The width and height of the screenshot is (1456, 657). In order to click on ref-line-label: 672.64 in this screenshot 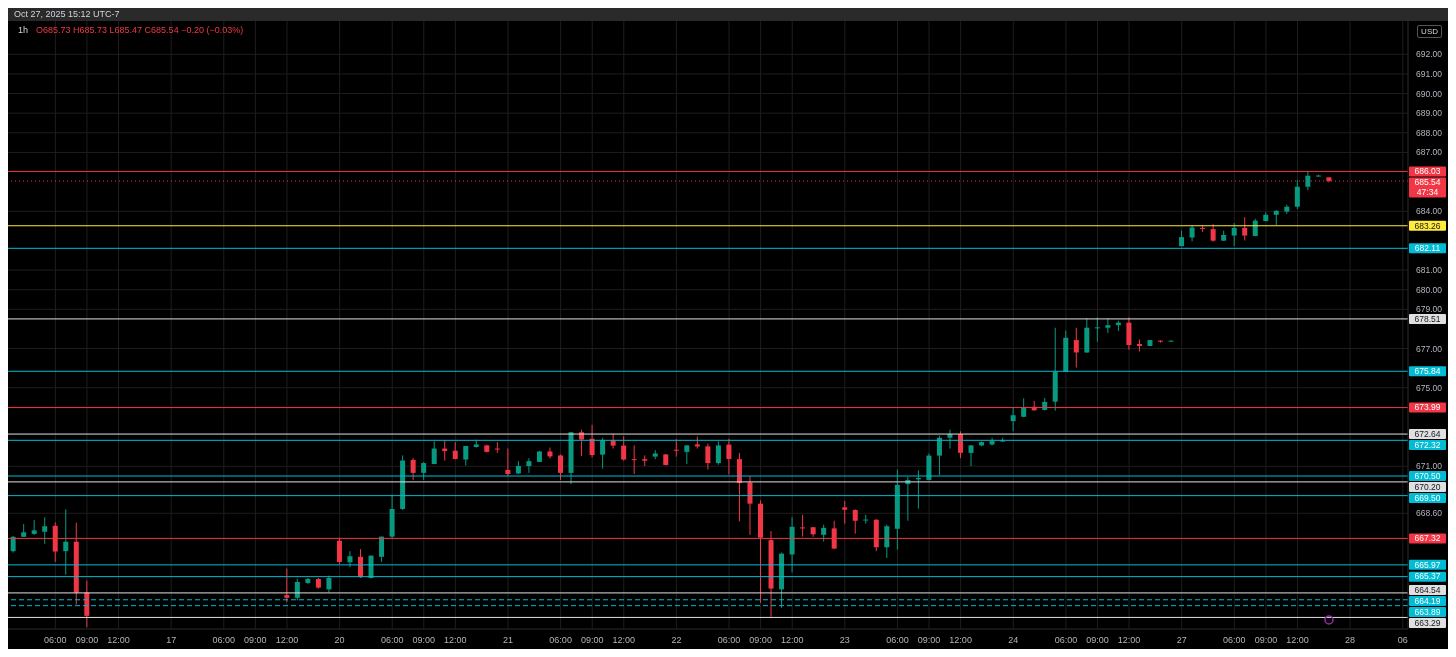, I will do `click(1427, 433)`.